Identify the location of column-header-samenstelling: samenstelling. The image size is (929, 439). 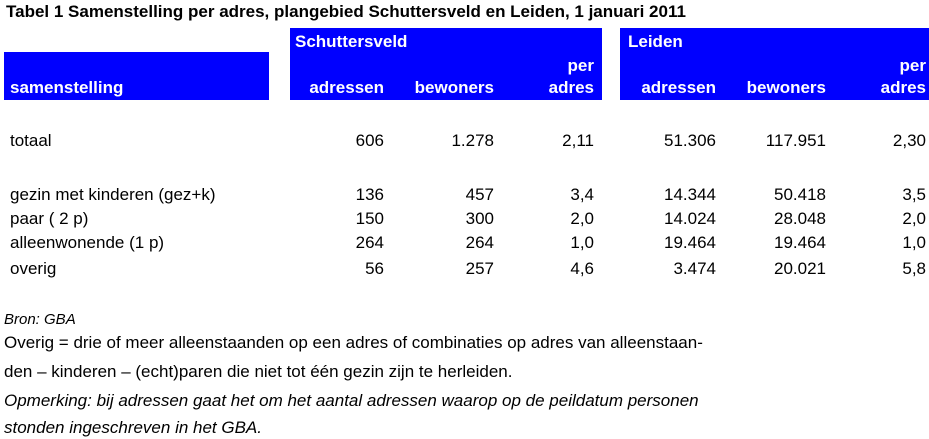
(67, 87).